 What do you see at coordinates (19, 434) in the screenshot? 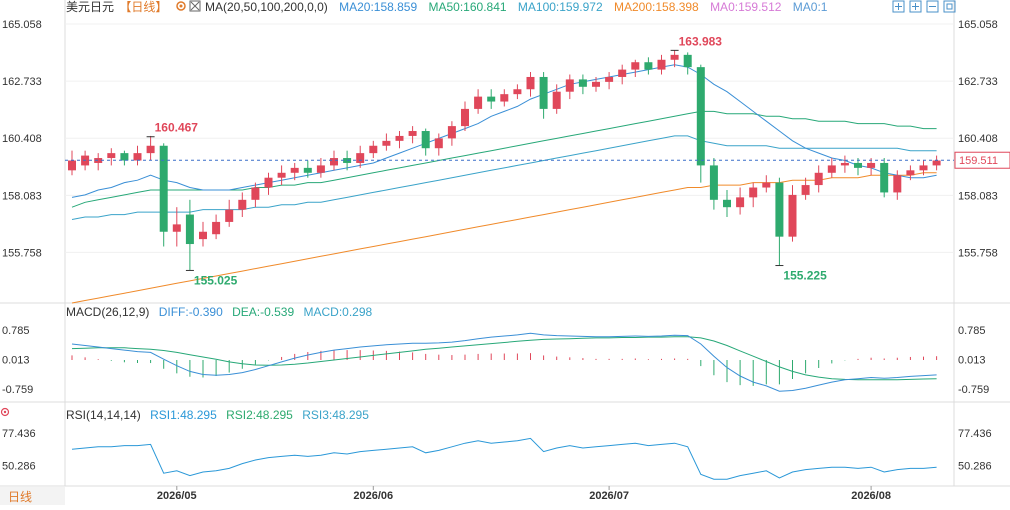
I see `rsi-tick-left: 77.436` at bounding box center [19, 434].